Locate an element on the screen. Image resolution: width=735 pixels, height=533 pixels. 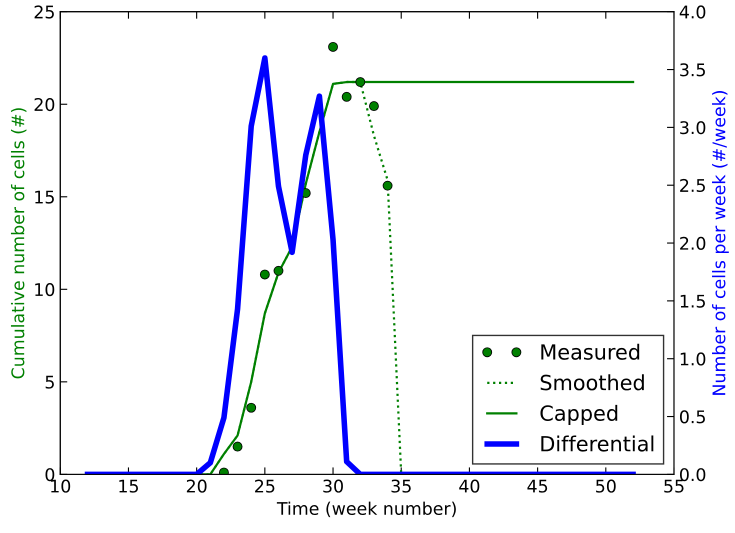
y2-tick-label: 1.0 is located at coordinates (693, 359).